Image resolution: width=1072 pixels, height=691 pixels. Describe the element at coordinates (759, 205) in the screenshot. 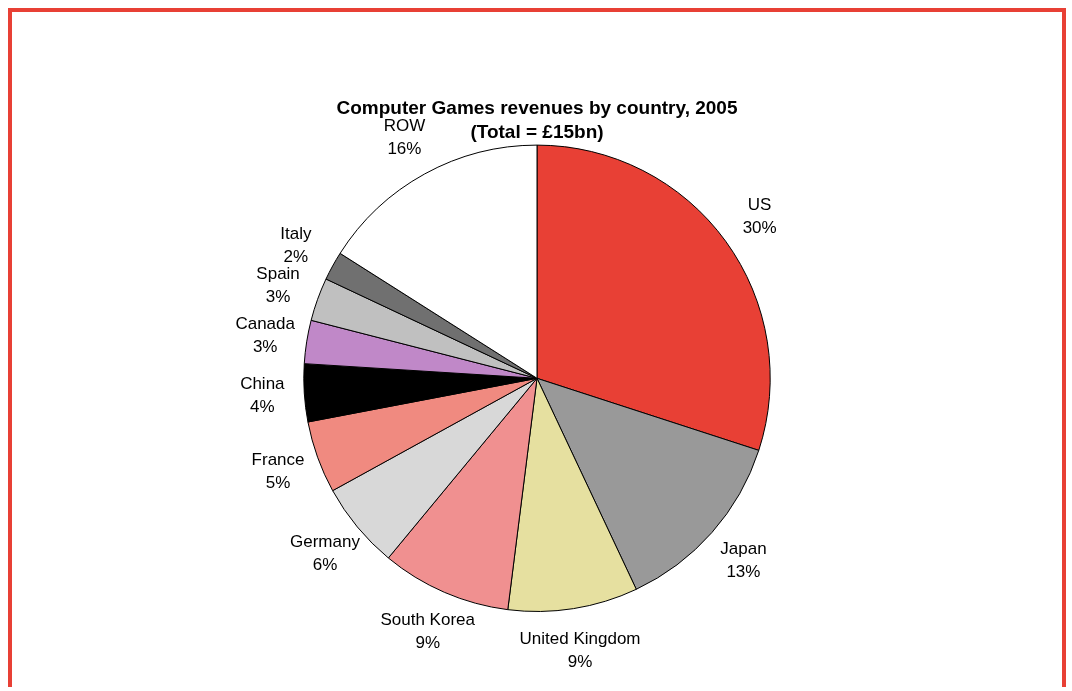

I see `slice-label: US` at that location.